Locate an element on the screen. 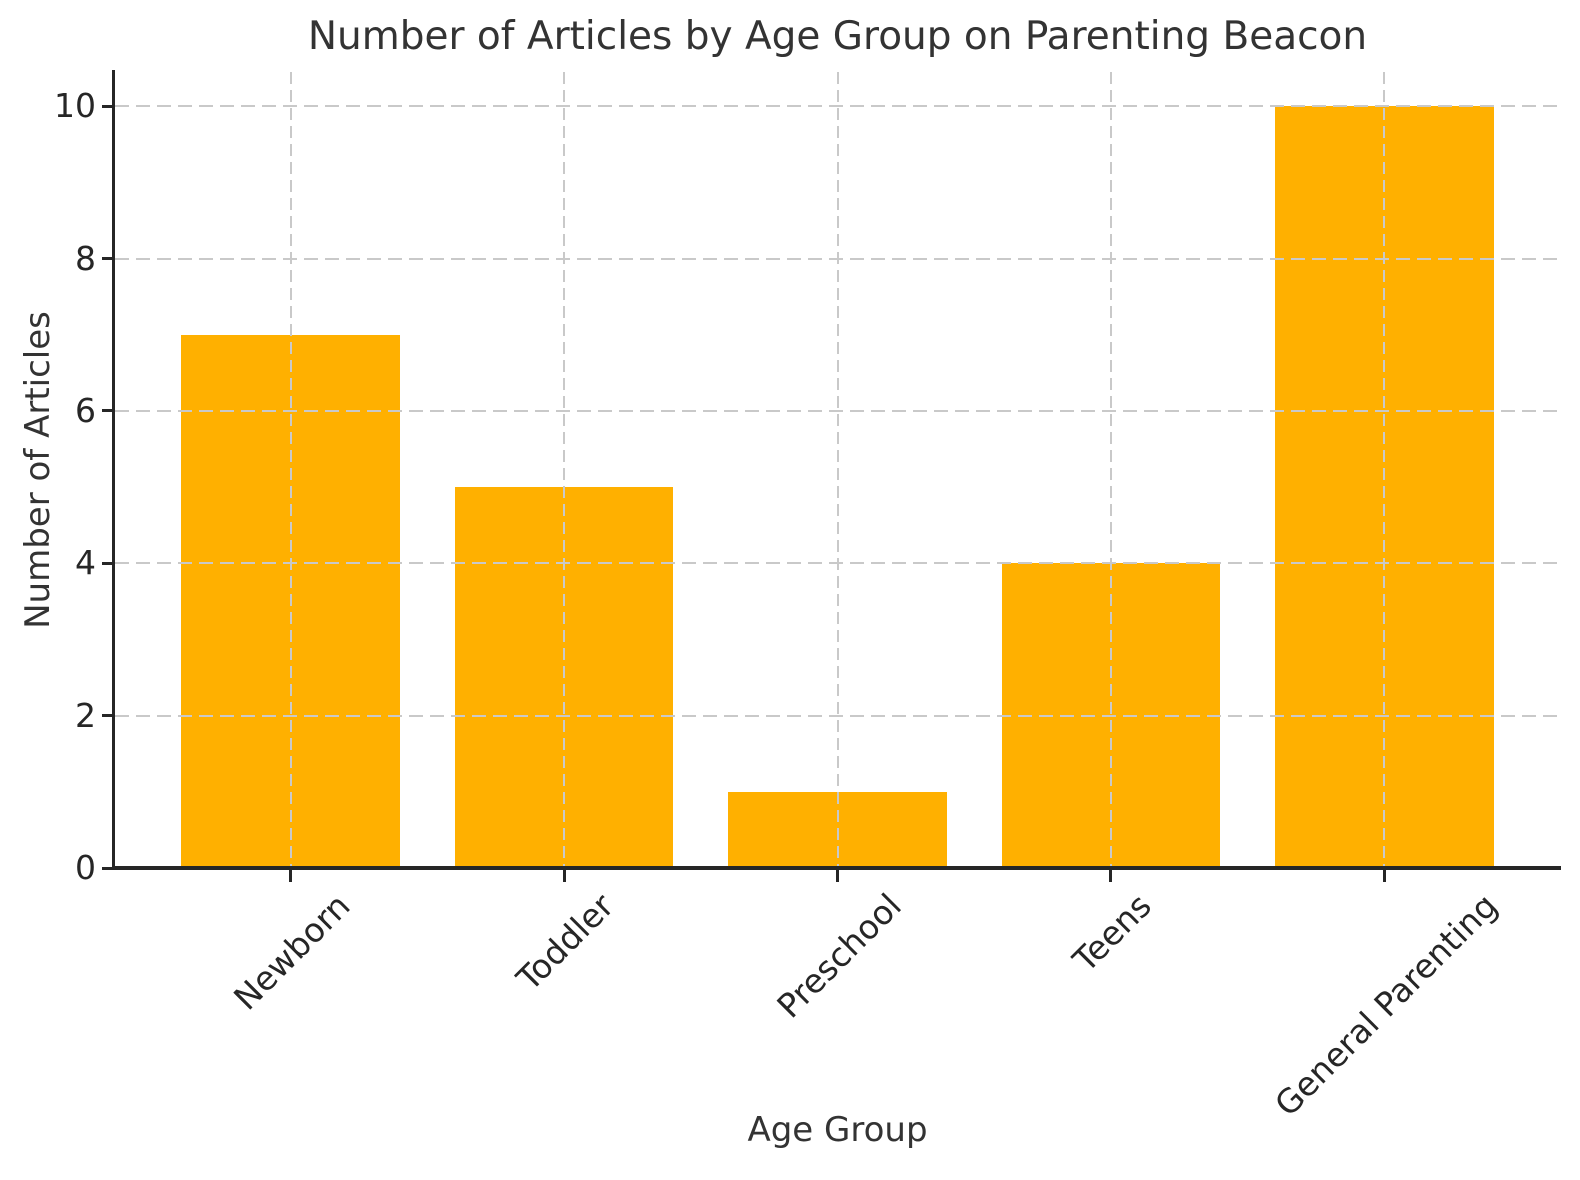 The image size is (1580, 1180). bar-preschool is located at coordinates (837, 829).